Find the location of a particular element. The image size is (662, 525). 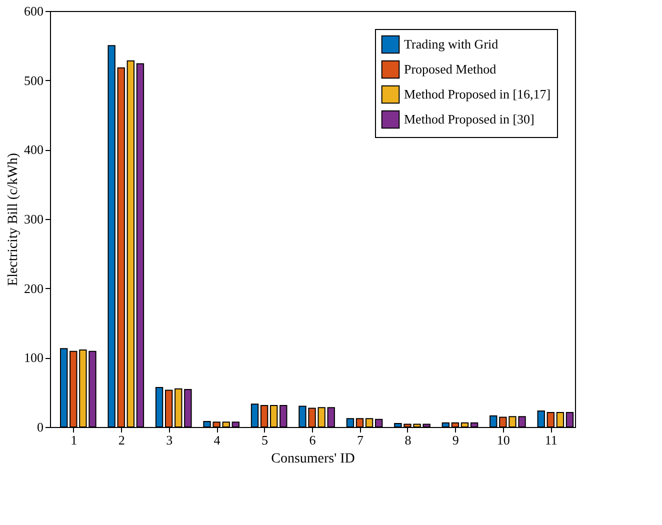

y-tick-label: 500 is located at coordinates (34, 80).